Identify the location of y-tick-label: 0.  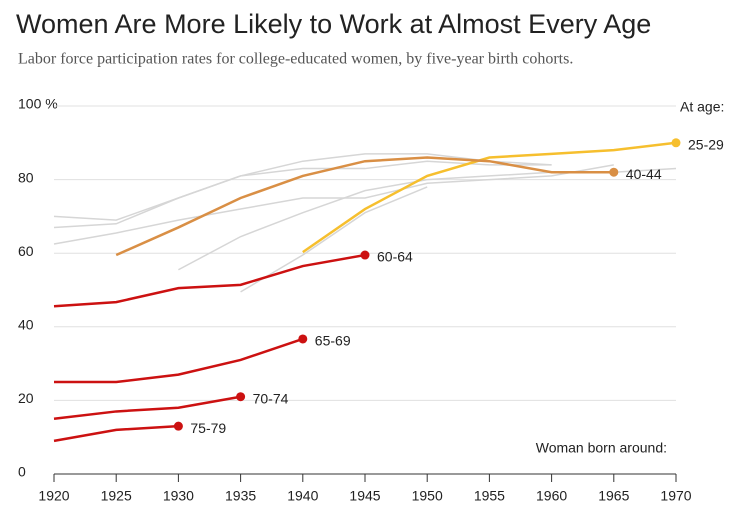
(22, 472).